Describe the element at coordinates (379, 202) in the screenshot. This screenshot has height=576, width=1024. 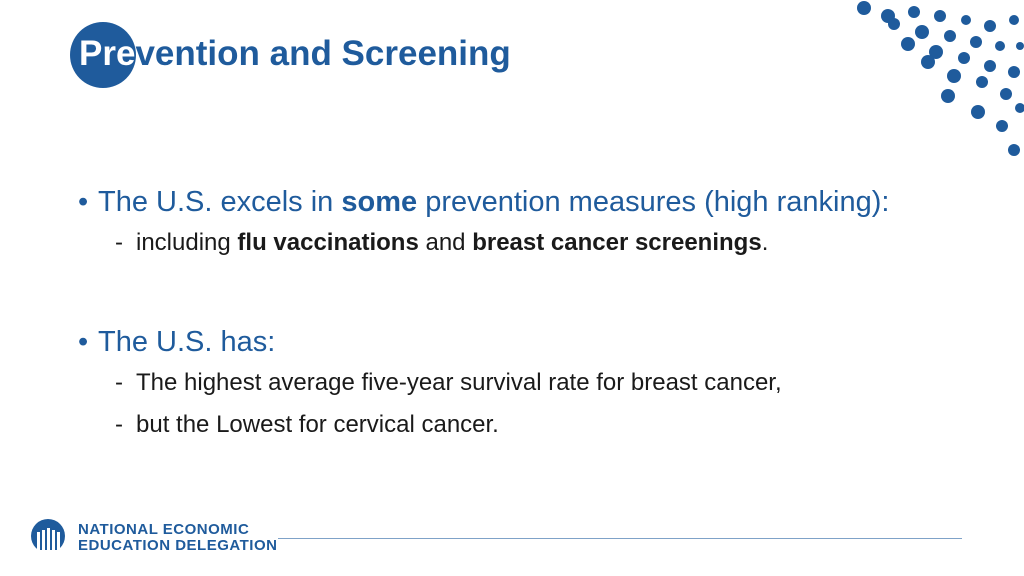
I see `bullet-text-bold: some` at that location.